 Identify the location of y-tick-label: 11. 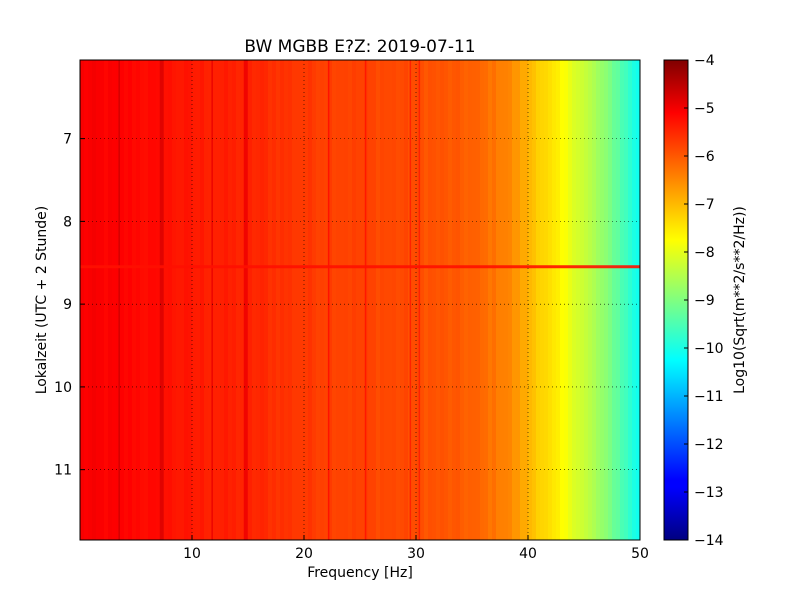
(63, 471).